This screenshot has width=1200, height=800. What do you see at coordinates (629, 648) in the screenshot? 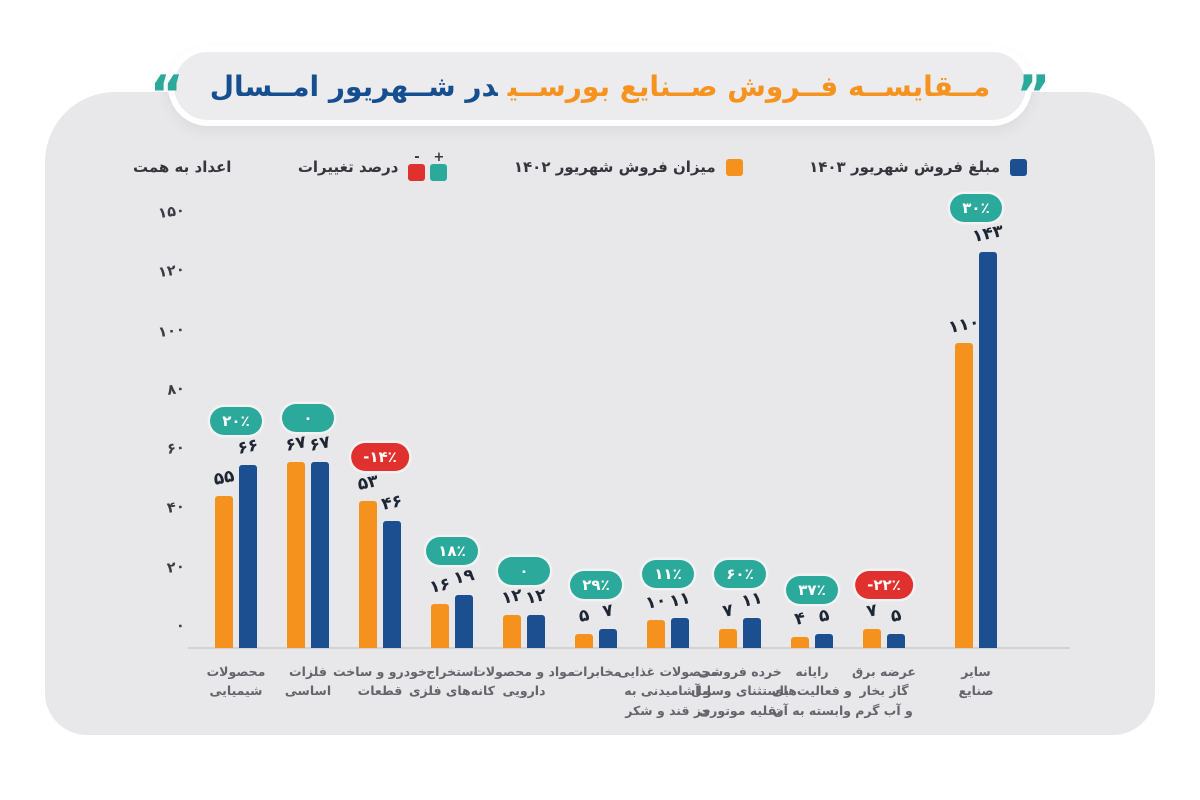
I see `x-axis-line` at bounding box center [629, 648].